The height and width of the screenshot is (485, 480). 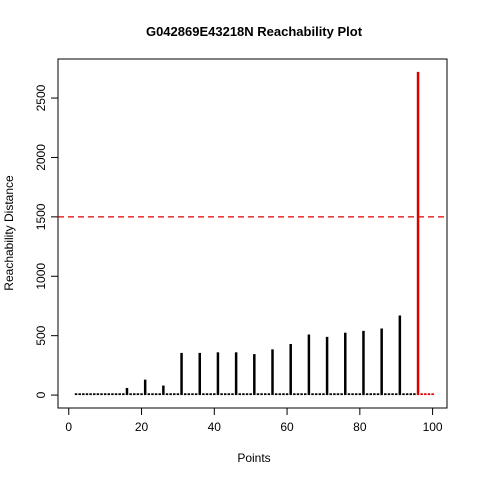 What do you see at coordinates (142, 427) in the screenshot?
I see `x-tick-label: 20` at bounding box center [142, 427].